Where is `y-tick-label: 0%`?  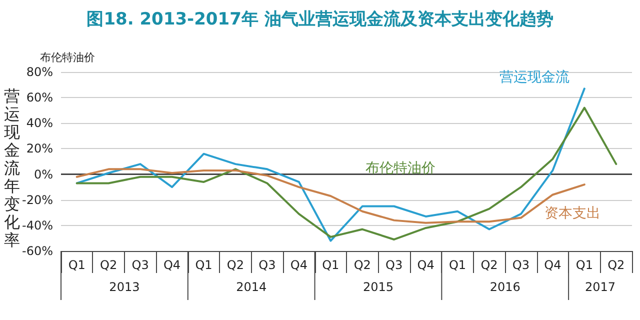
y-tick-label: 0% is located at coordinates (43, 174).